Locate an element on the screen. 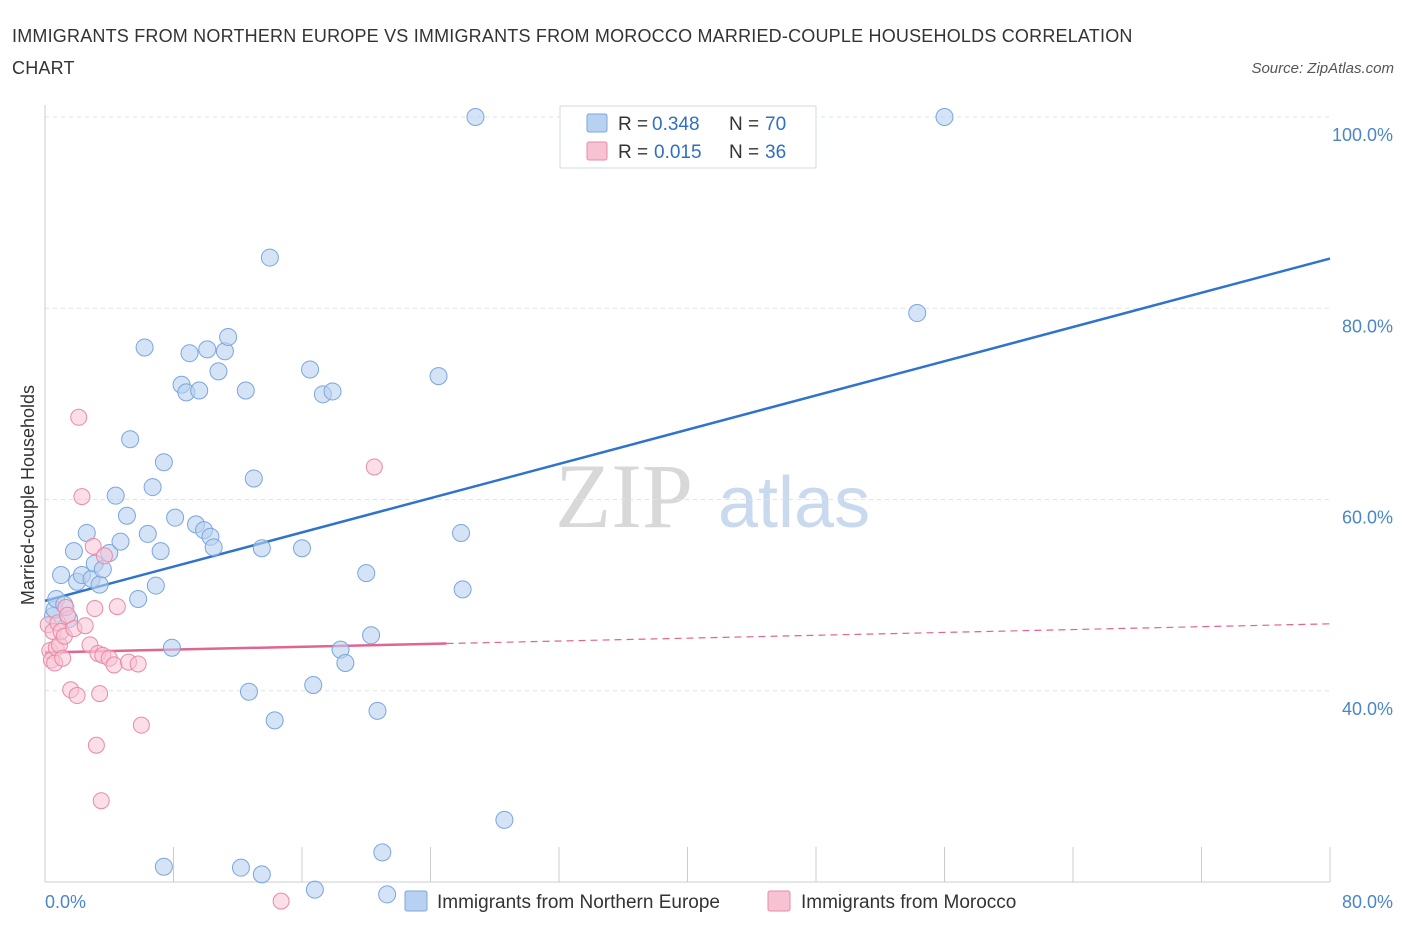 Image resolution: width=1406 pixels, height=930 pixels. morocco-trend-line-dashed is located at coordinates (888, 634).